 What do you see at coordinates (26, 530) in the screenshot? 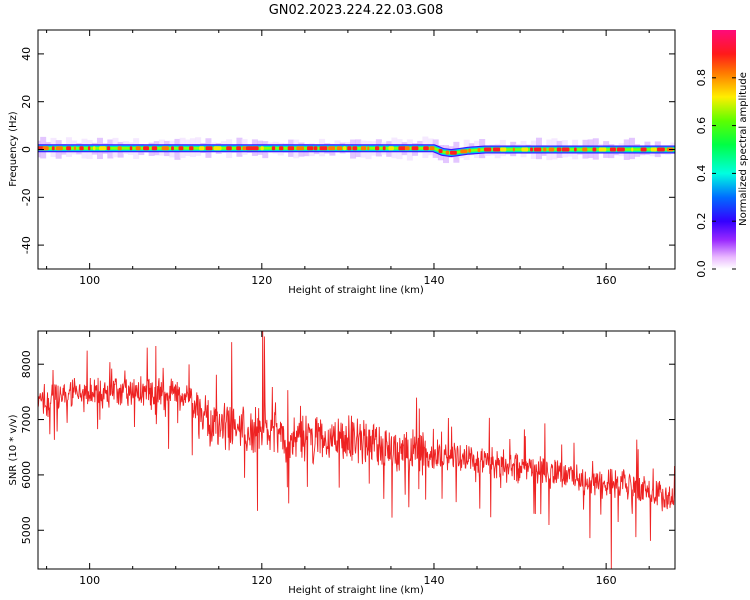
I see `snr-ytick-label-5000: 5000` at bounding box center [26, 530].